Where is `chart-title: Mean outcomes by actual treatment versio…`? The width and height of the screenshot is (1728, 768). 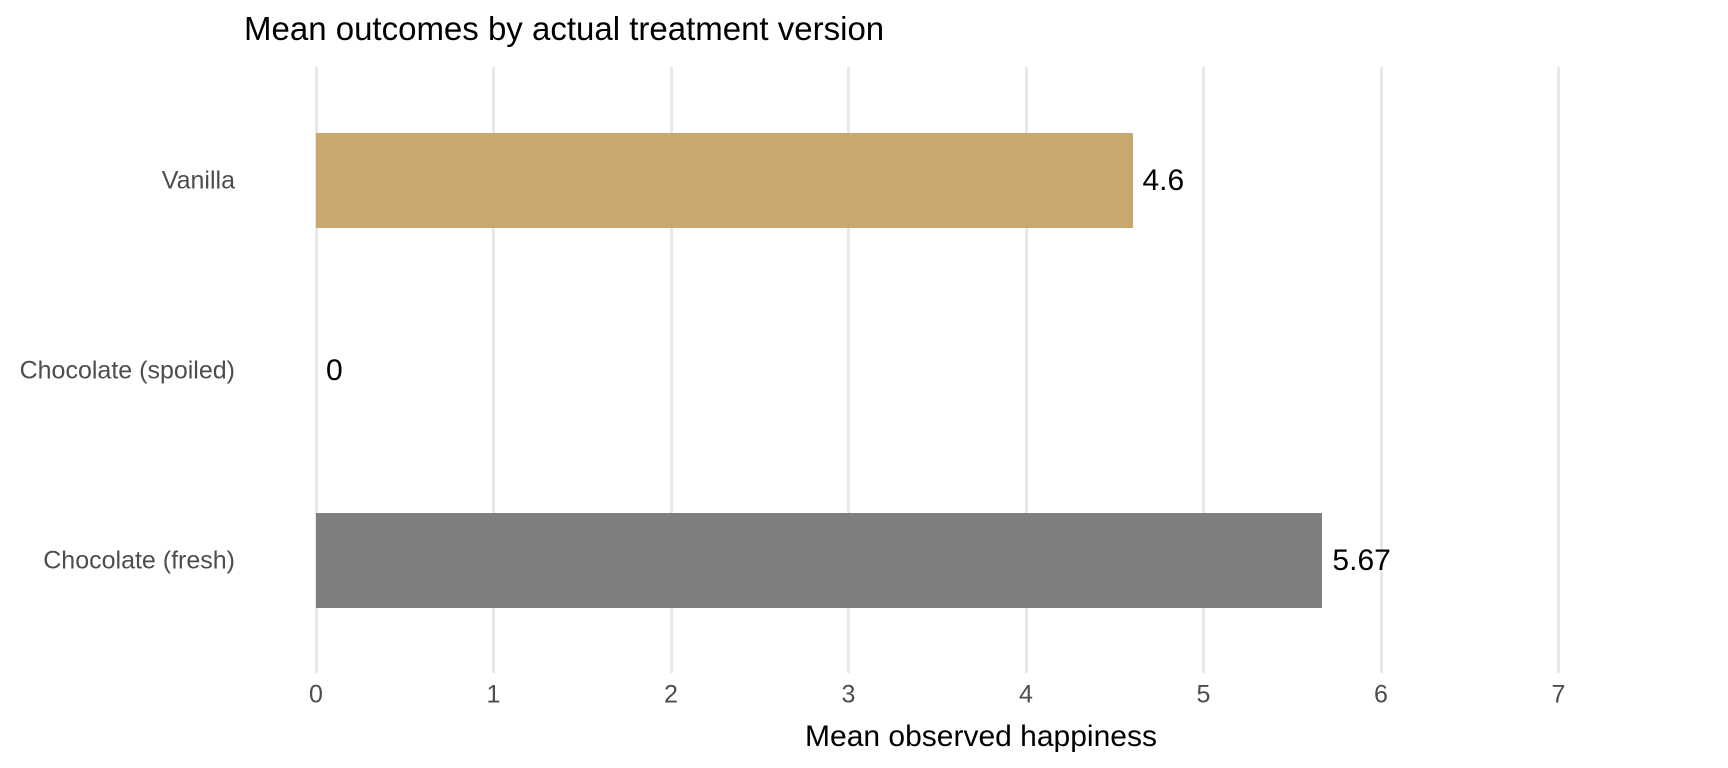 chart-title: Mean outcomes by actual treatment versio… is located at coordinates (564, 28).